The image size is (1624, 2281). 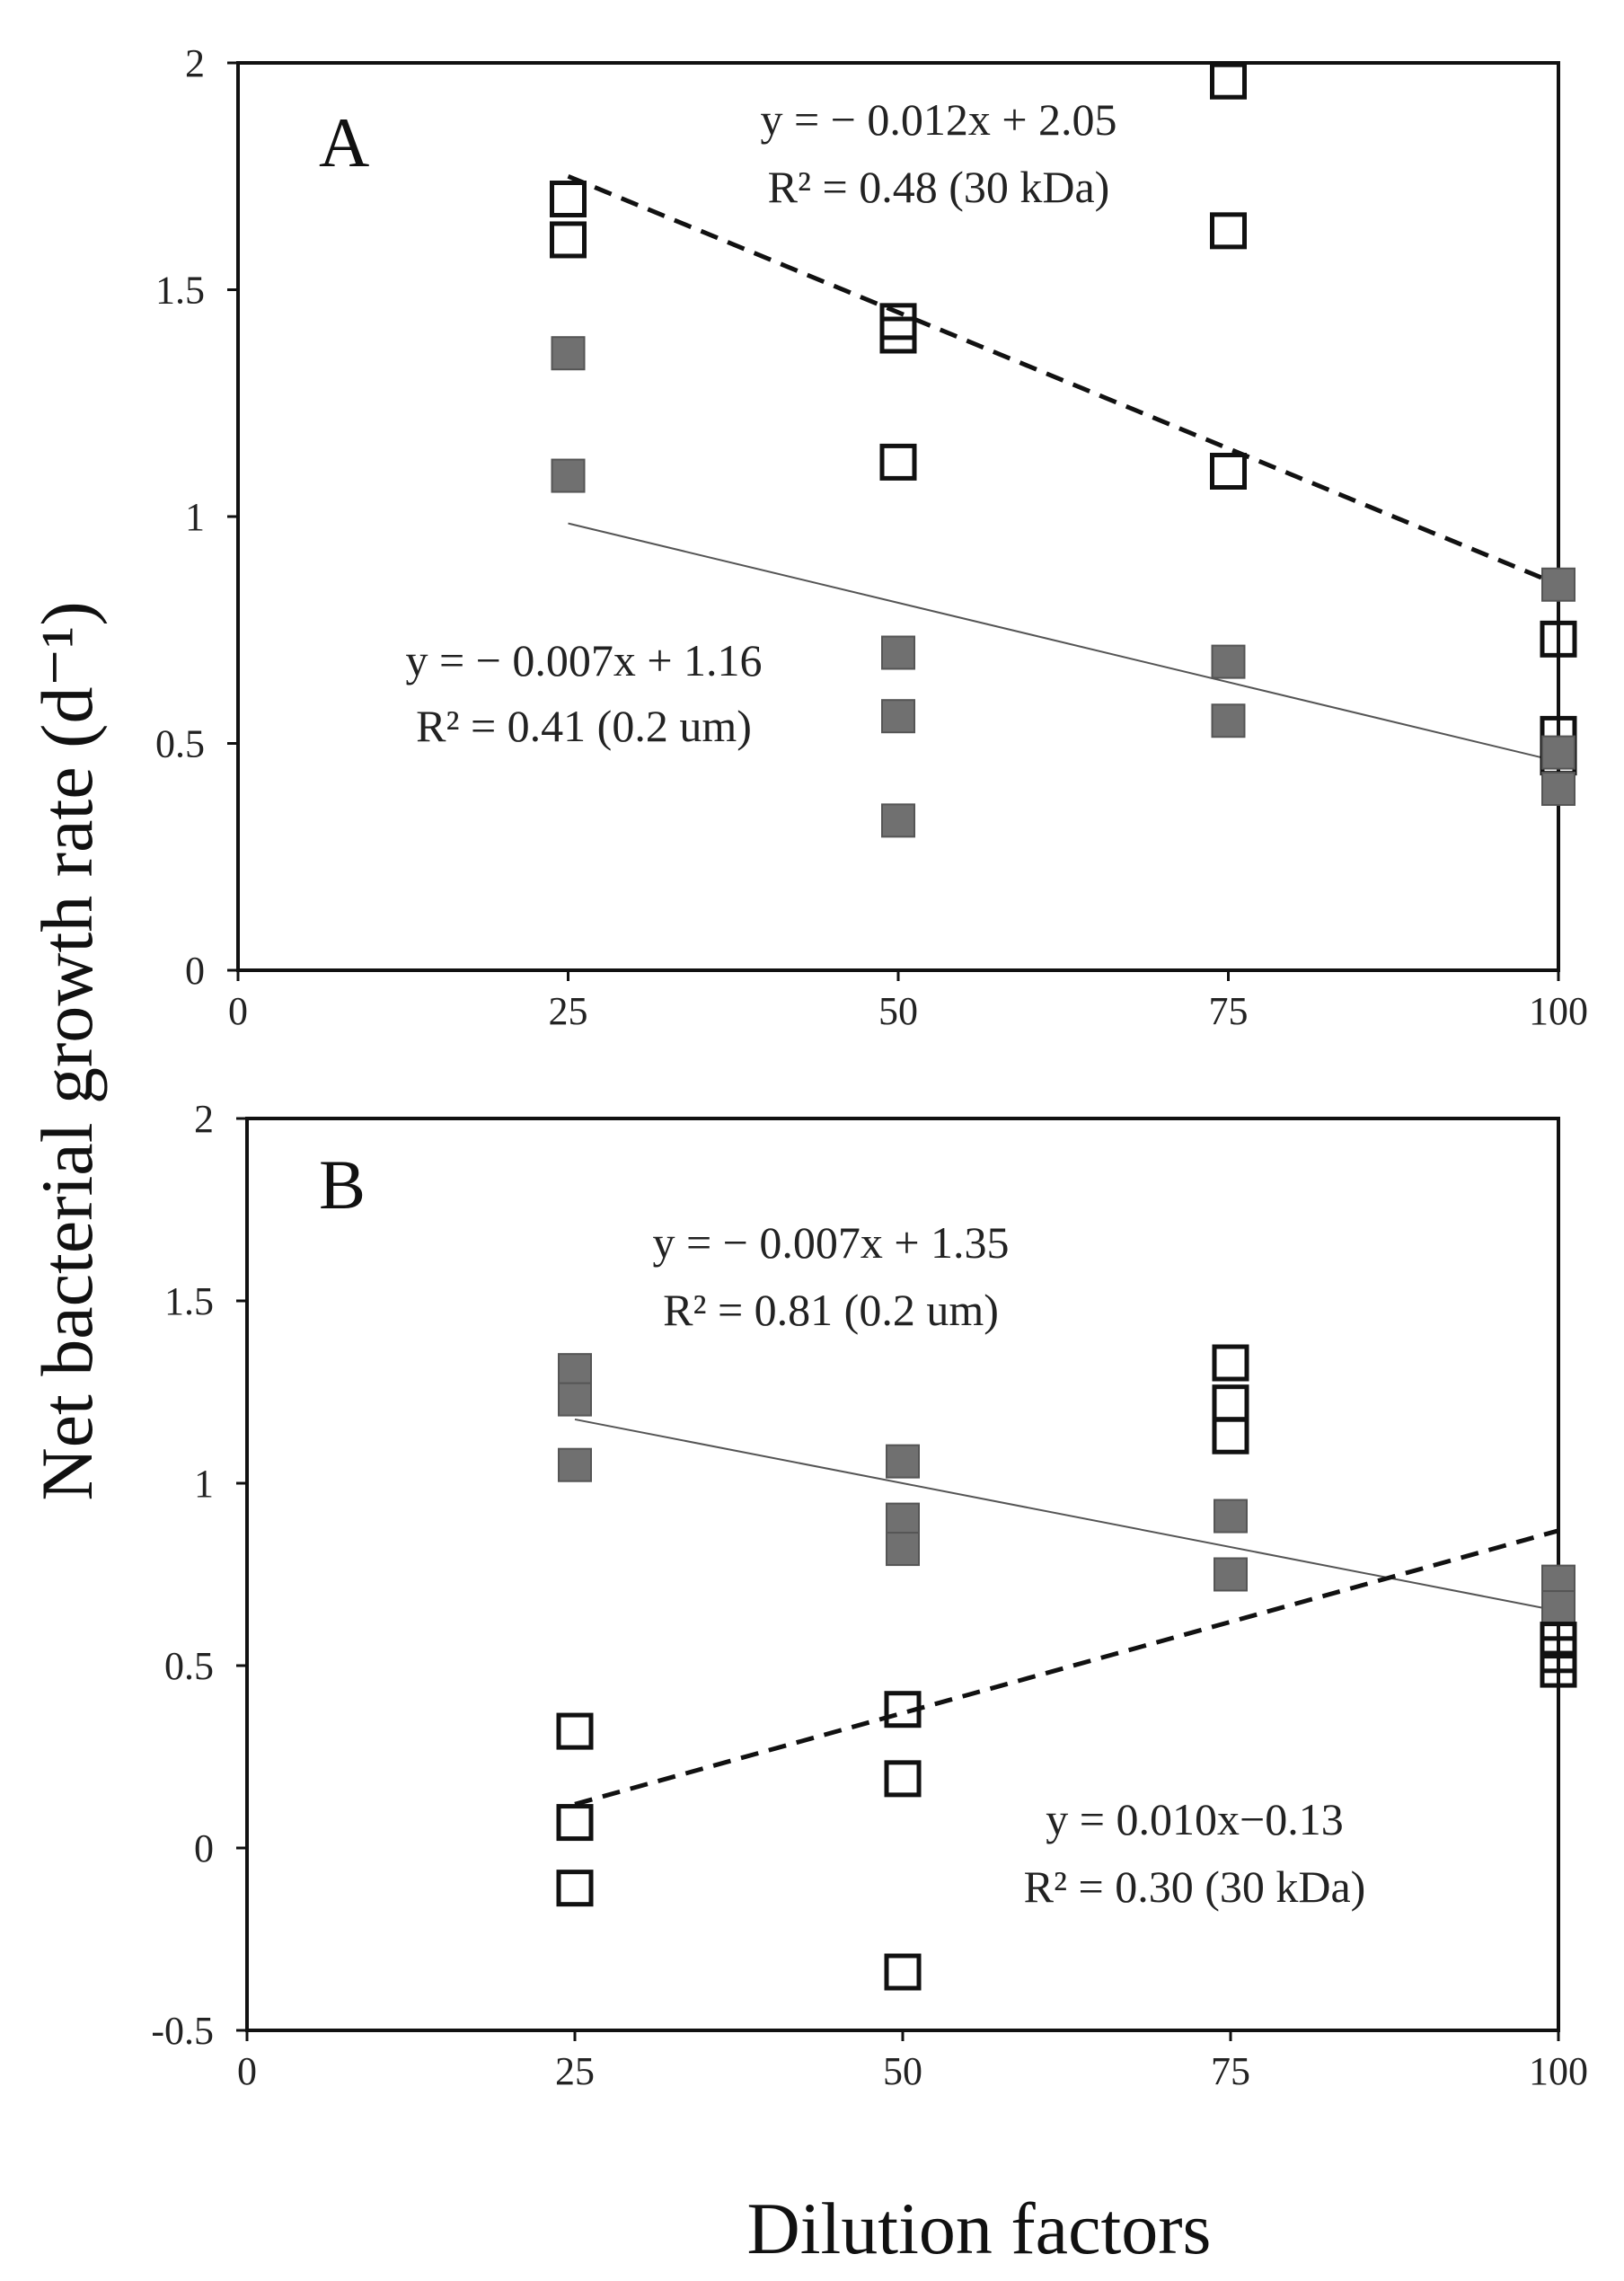 I want to click on panel-a-trendline-30-kda, so click(x=1063, y=380).